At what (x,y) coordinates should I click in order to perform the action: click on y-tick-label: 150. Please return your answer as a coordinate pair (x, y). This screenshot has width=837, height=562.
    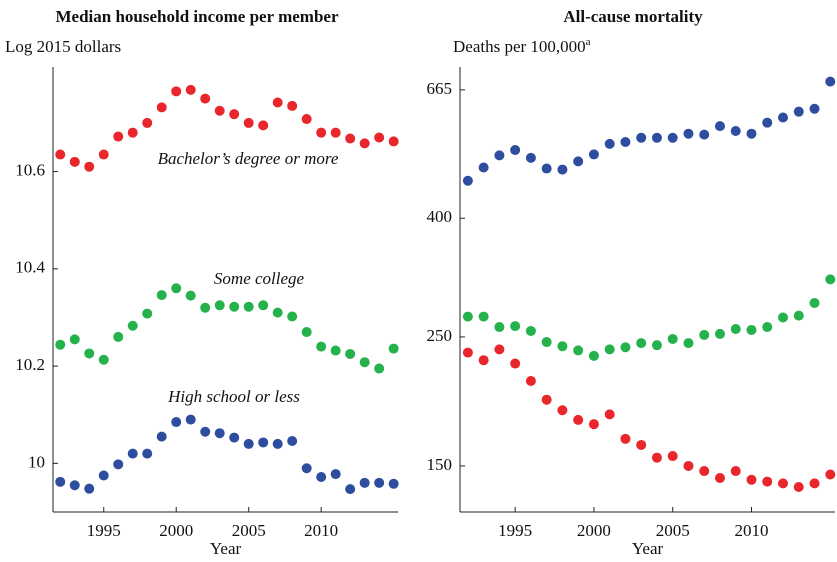
    Looking at the image, I should click on (440, 464).